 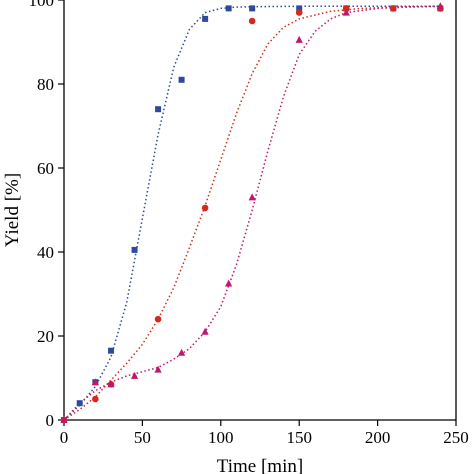 What do you see at coordinates (45, 84) in the screenshot?
I see `y-tick-label: 80` at bounding box center [45, 84].